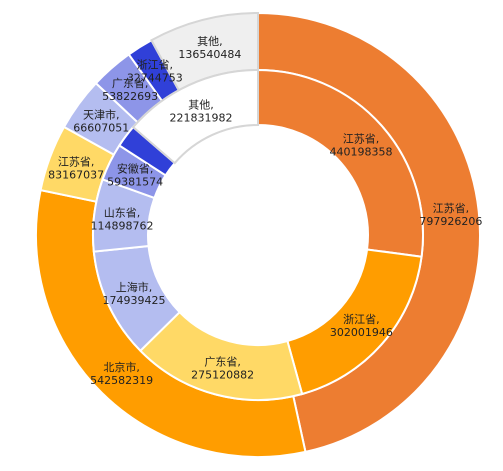  Describe the element at coordinates (76, 168) in the screenshot. I see `outer-slice-label-2: 江苏省, 83167037` at that location.